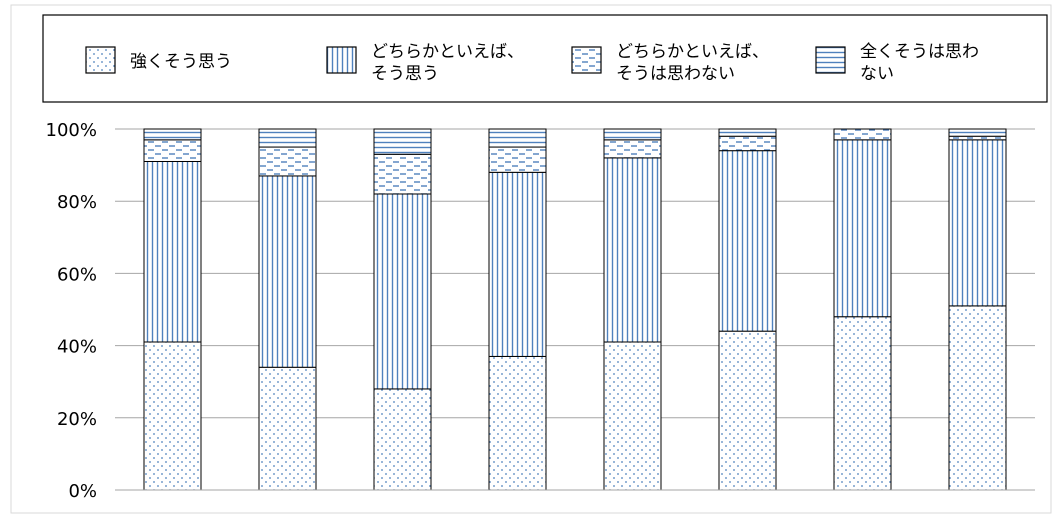 The image size is (1062, 521). Describe the element at coordinates (447, 63) in the screenshot. I see `legend-label: どちらかといえば、そう思う` at that location.